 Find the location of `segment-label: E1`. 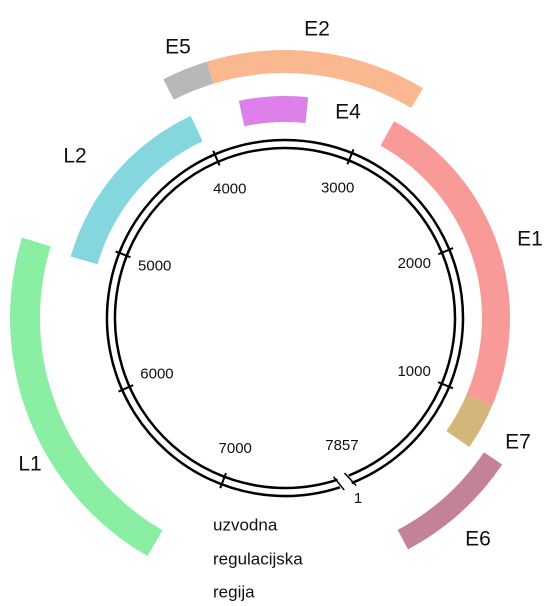

segment-label: E1 is located at coordinates (530, 239).